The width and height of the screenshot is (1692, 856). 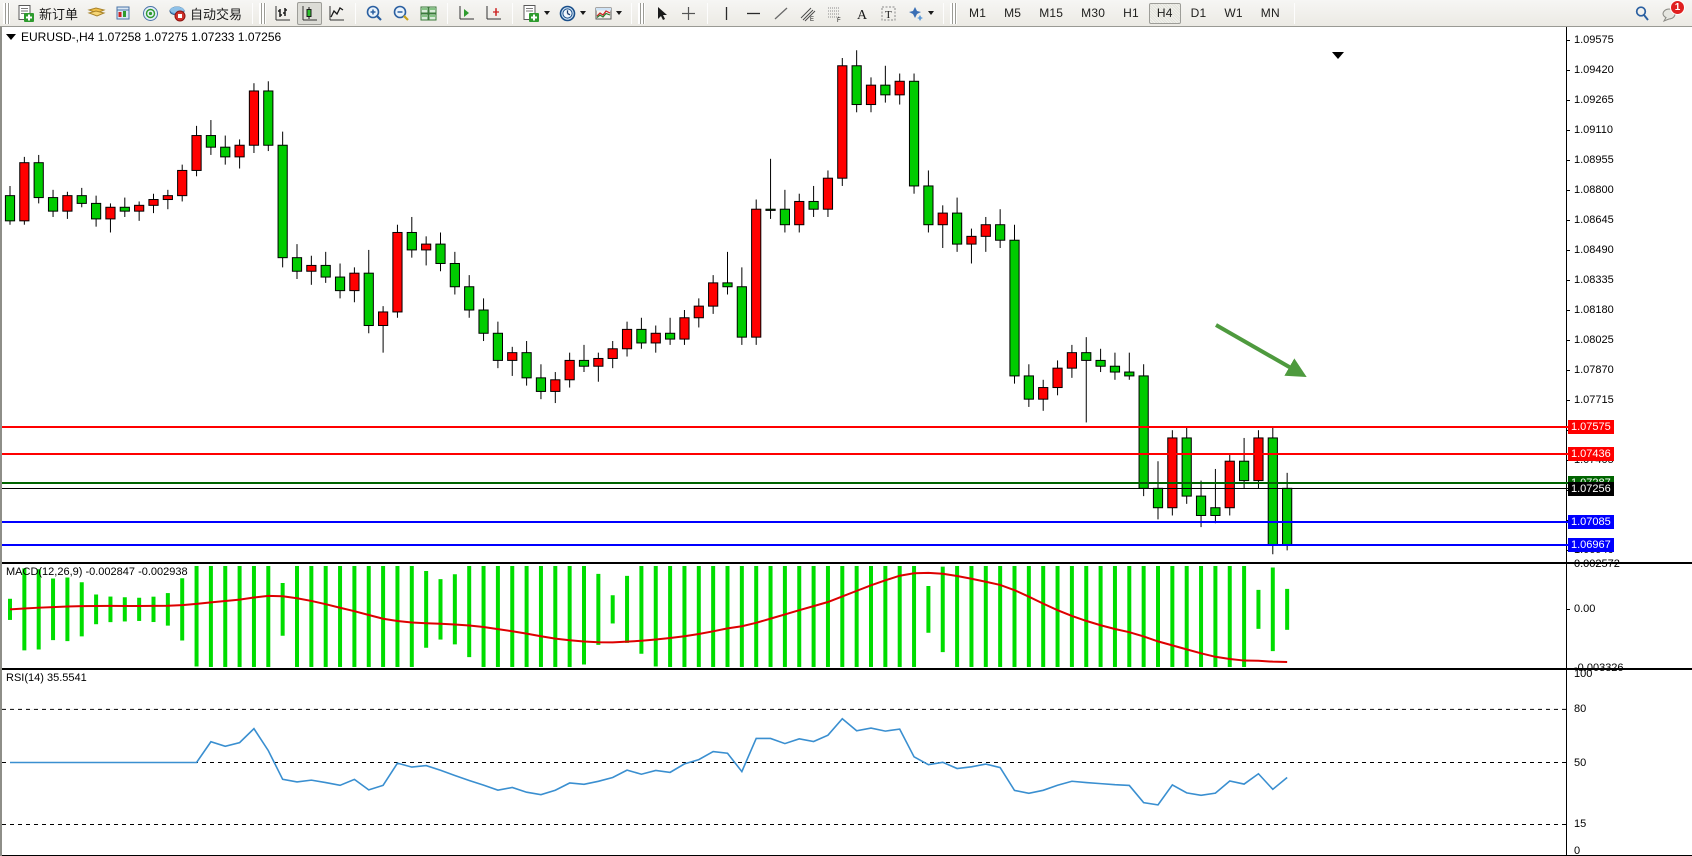 I want to click on folder-chart-icon, so click(x=96, y=11).